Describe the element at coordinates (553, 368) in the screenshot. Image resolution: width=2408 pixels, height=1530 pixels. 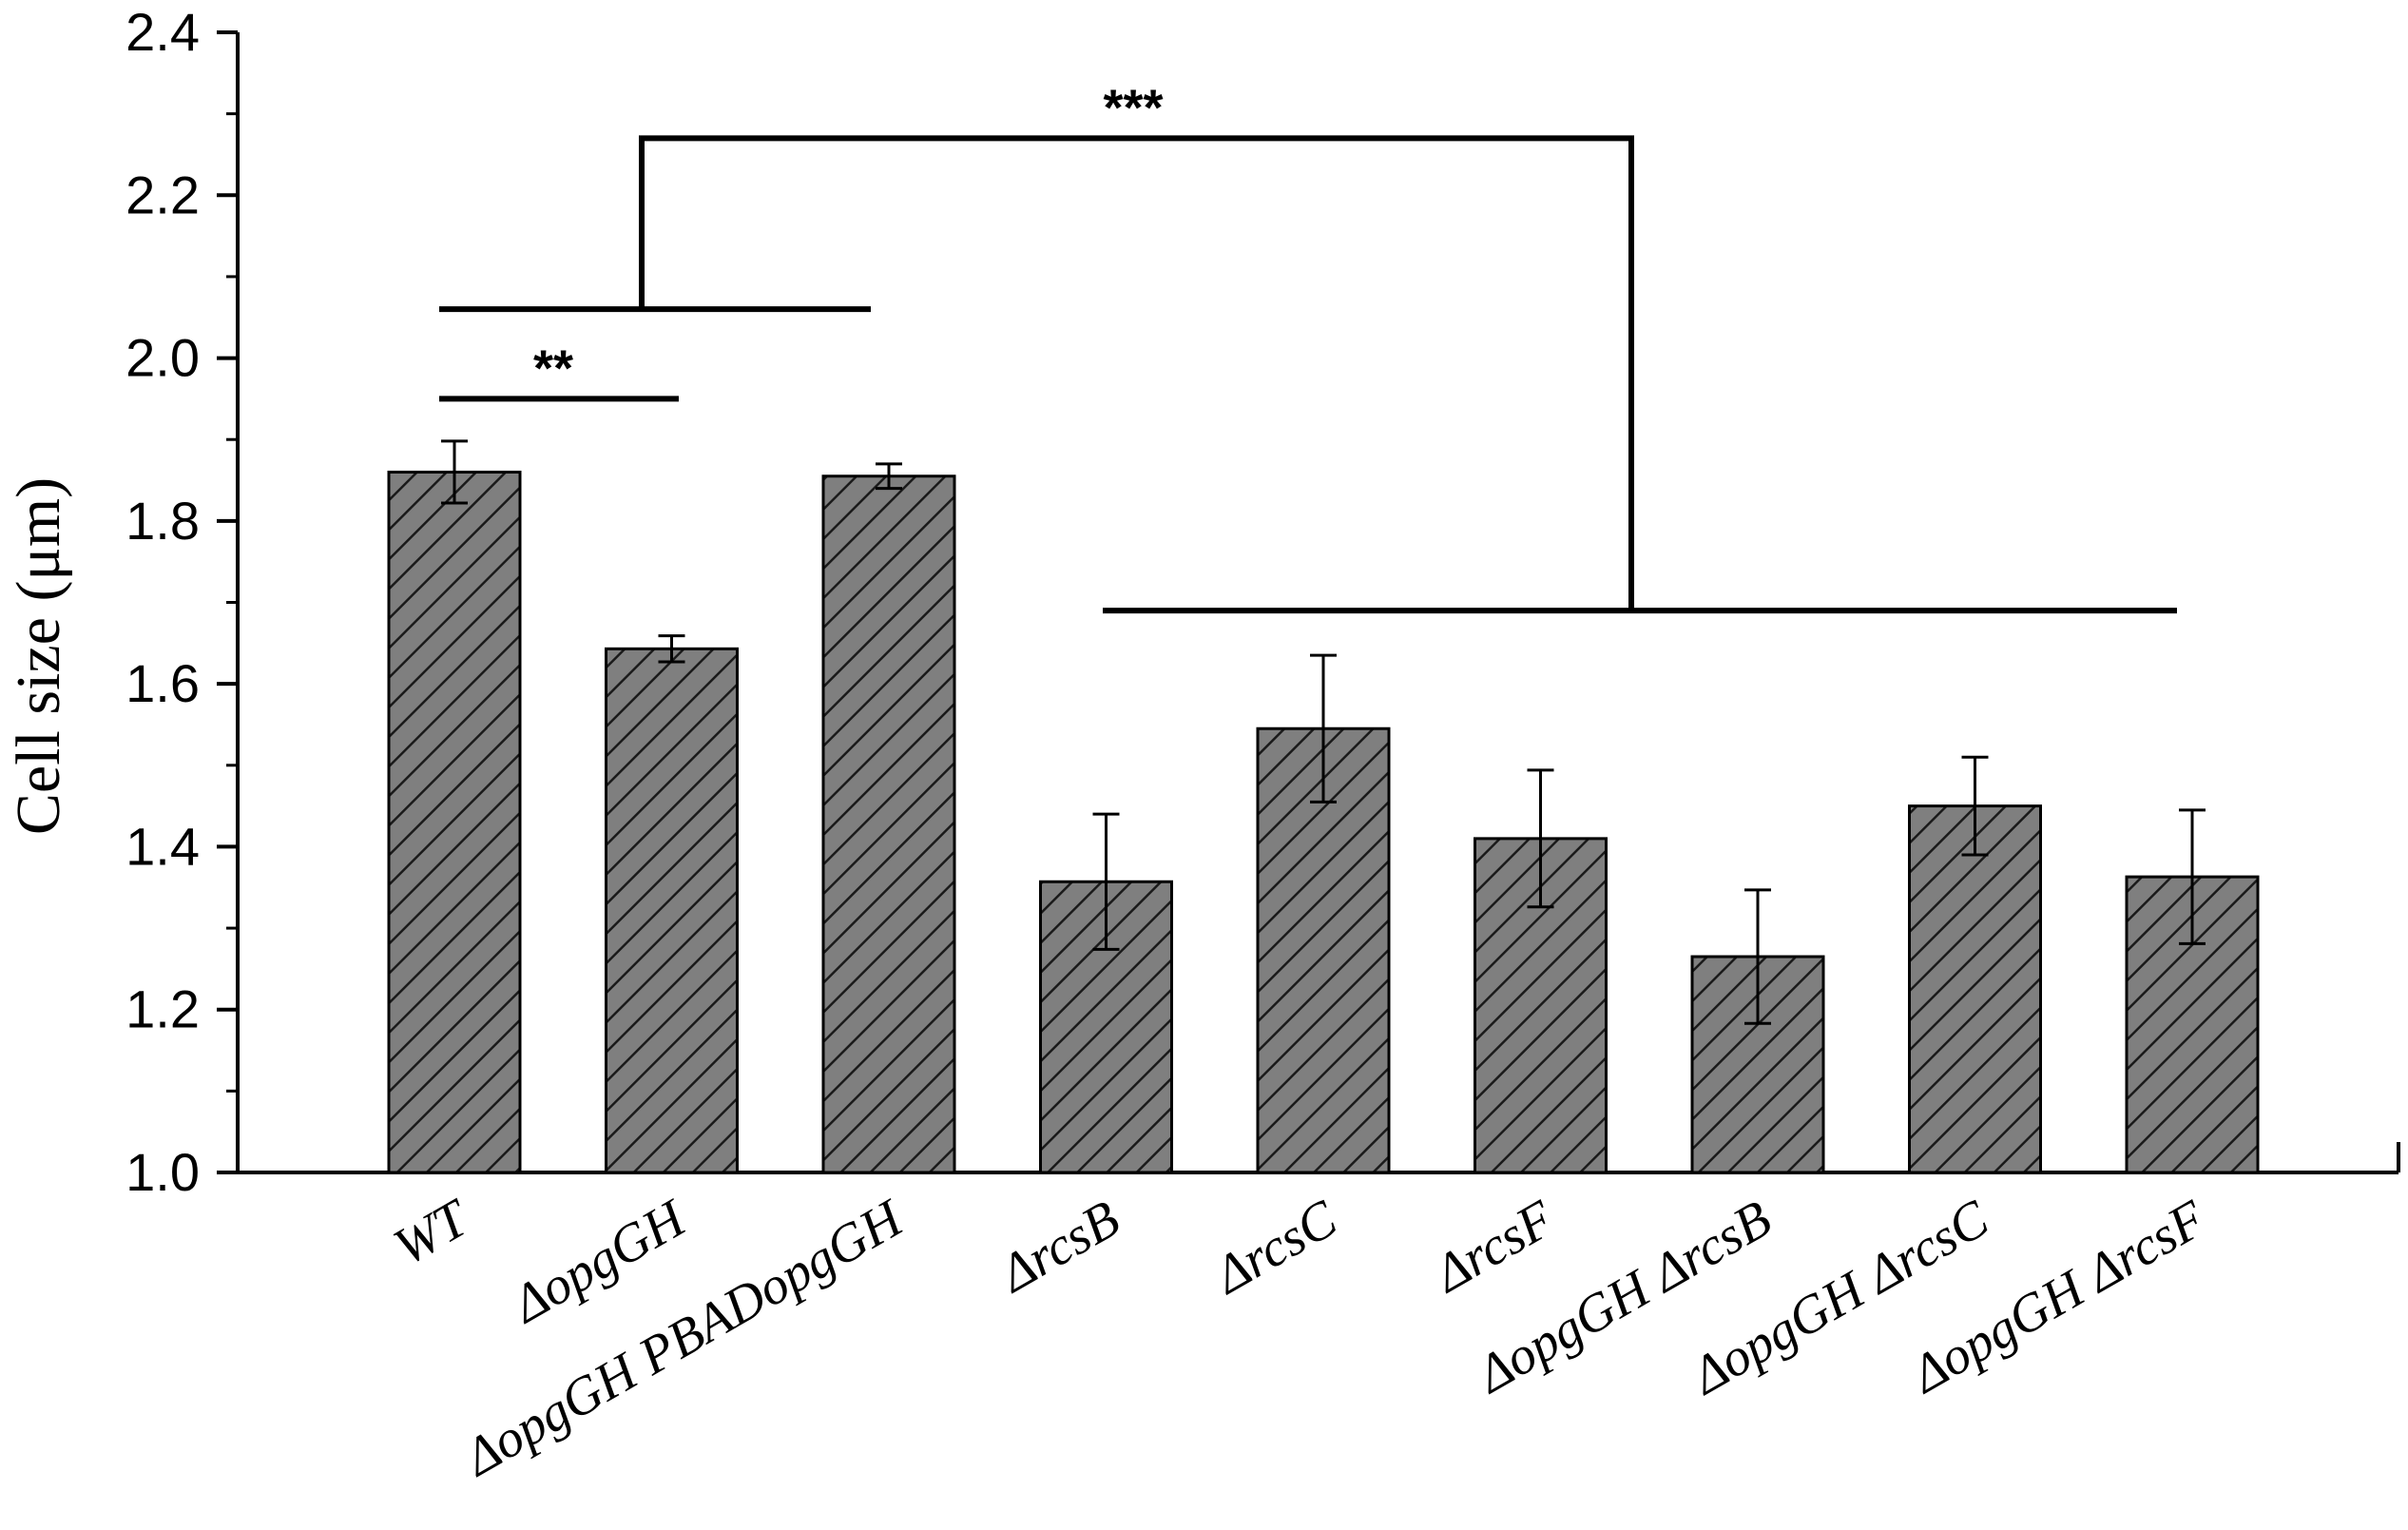
I see `significance-label: **` at that location.